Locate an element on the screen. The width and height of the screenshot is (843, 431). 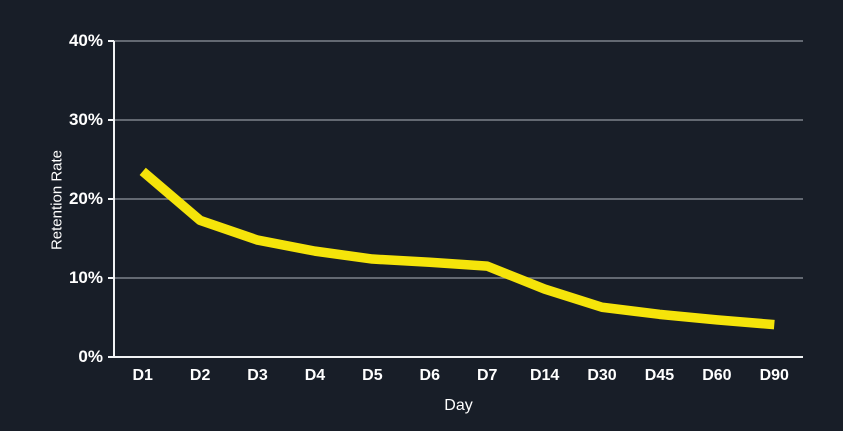
x-tick-label: D60 is located at coordinates (717, 375).